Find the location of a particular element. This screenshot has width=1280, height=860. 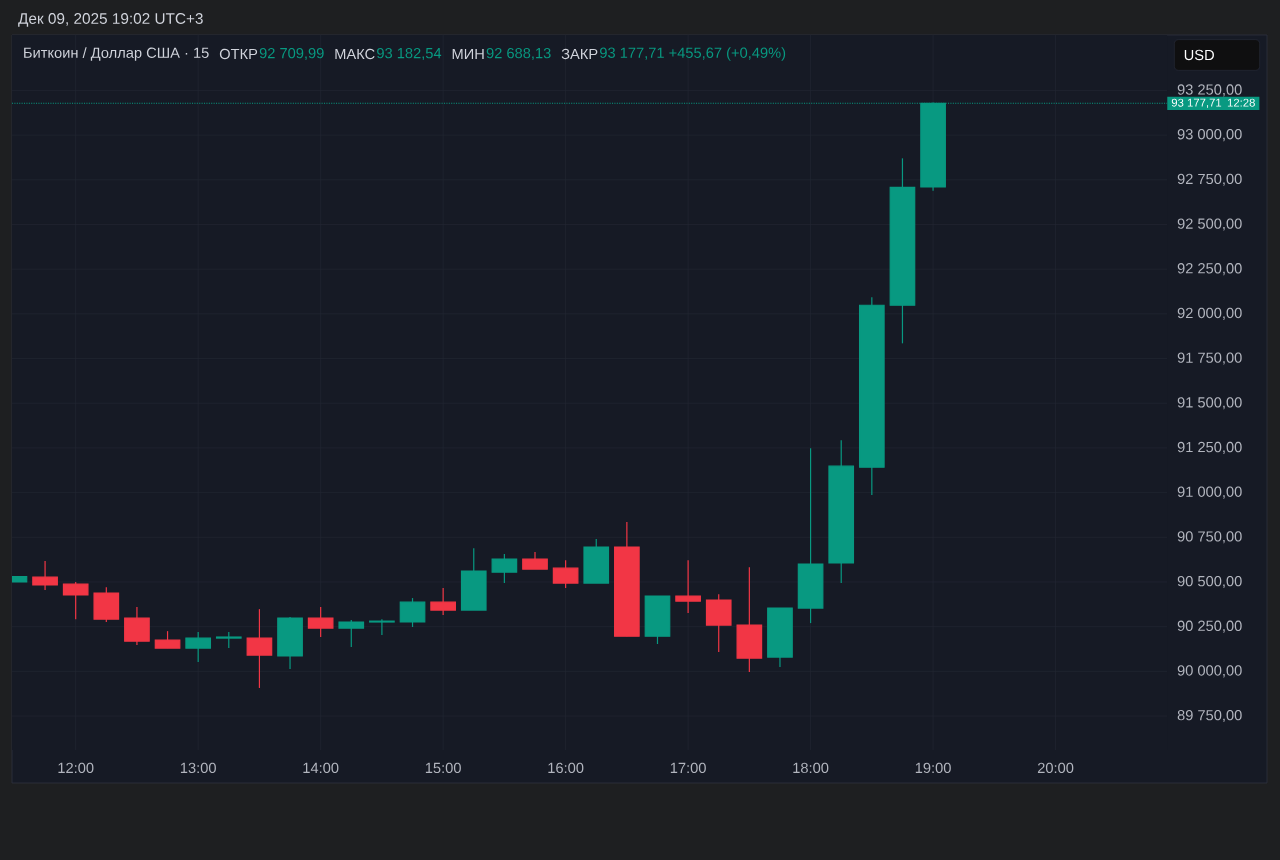

y-tick-label: 90 500,00 is located at coordinates (1209, 582).